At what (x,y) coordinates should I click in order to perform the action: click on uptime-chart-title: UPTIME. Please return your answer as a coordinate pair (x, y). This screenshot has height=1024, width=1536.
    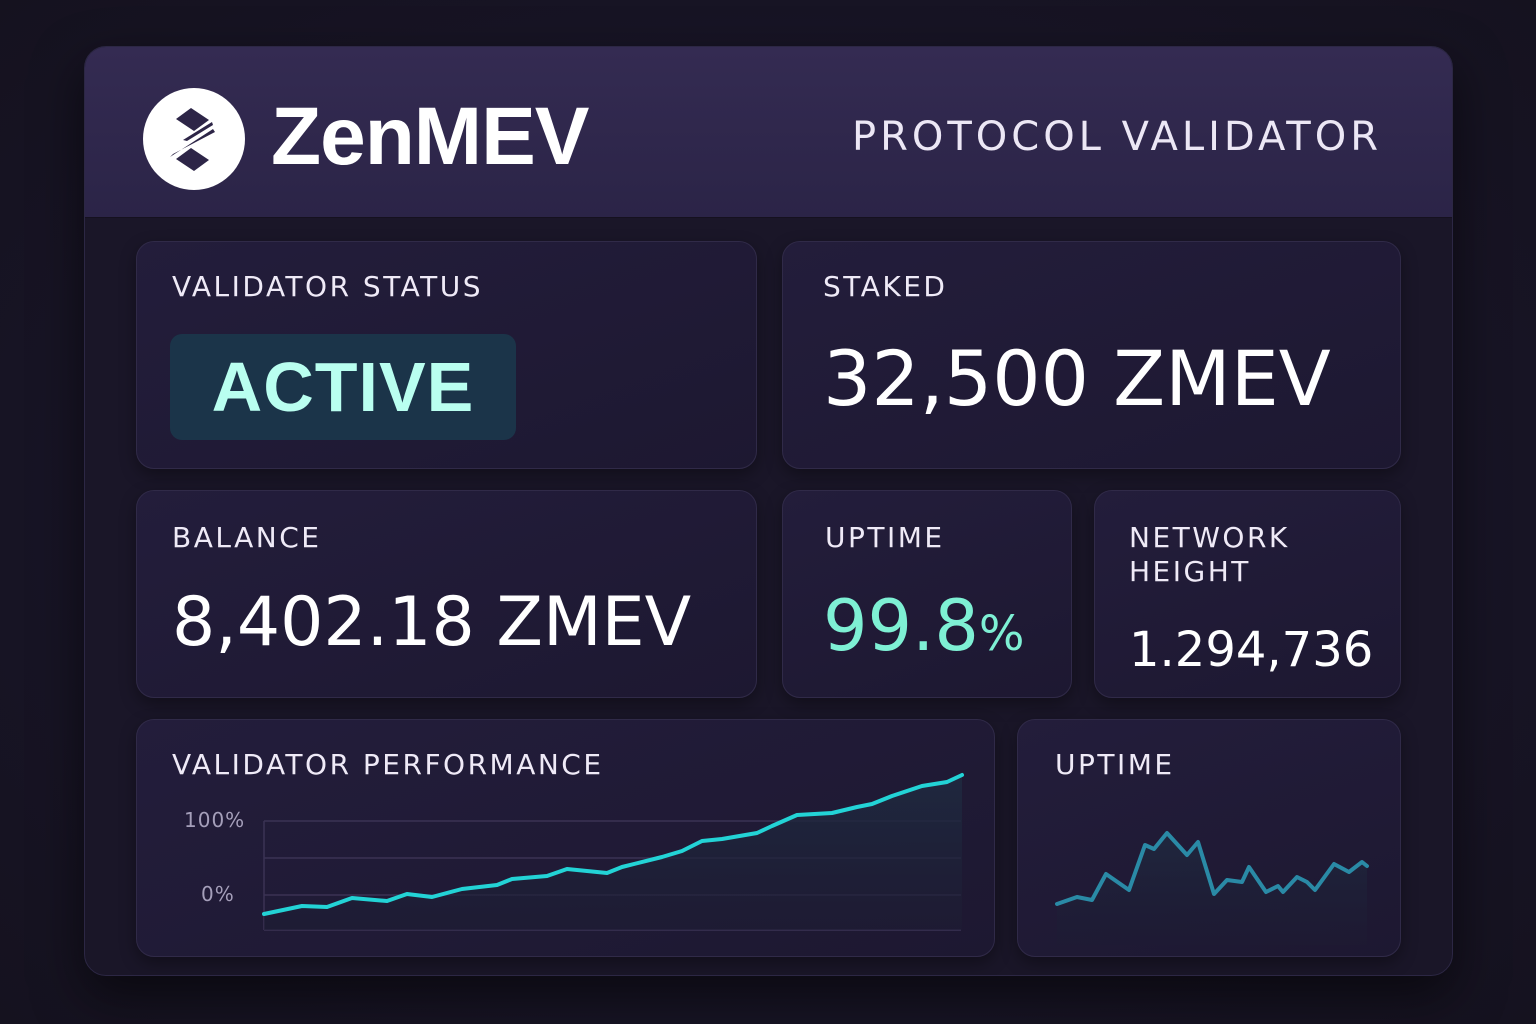
    Looking at the image, I should click on (1115, 764).